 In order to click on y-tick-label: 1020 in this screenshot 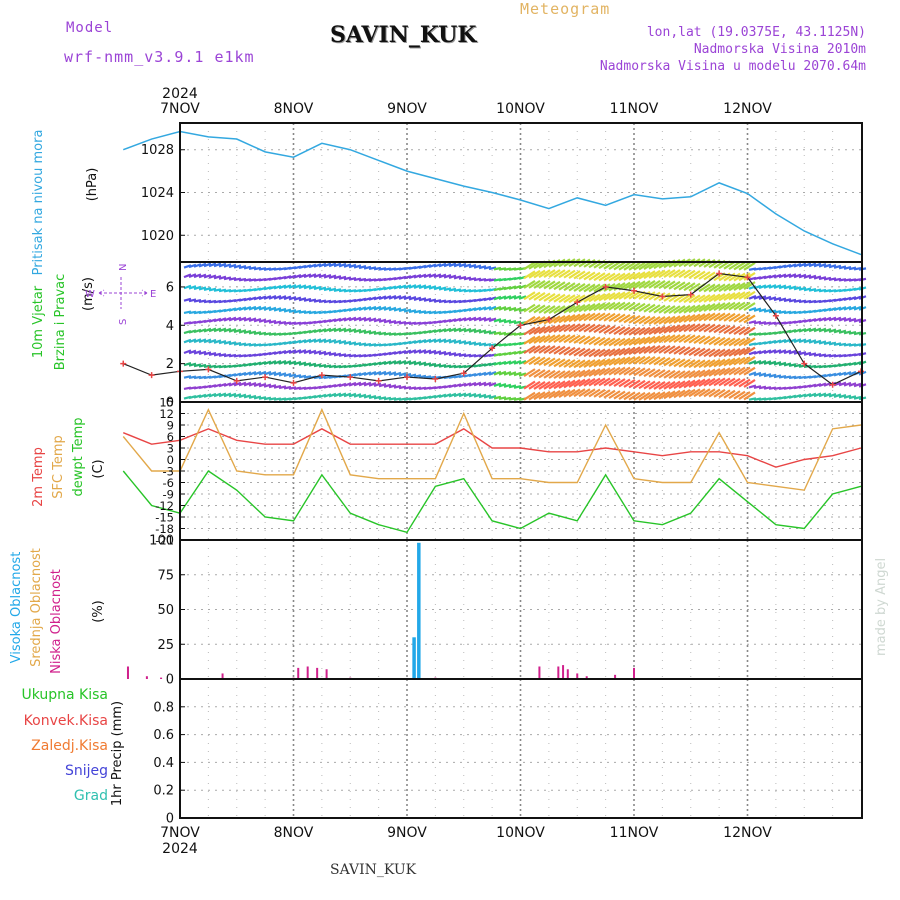, I will do `click(157, 236)`.